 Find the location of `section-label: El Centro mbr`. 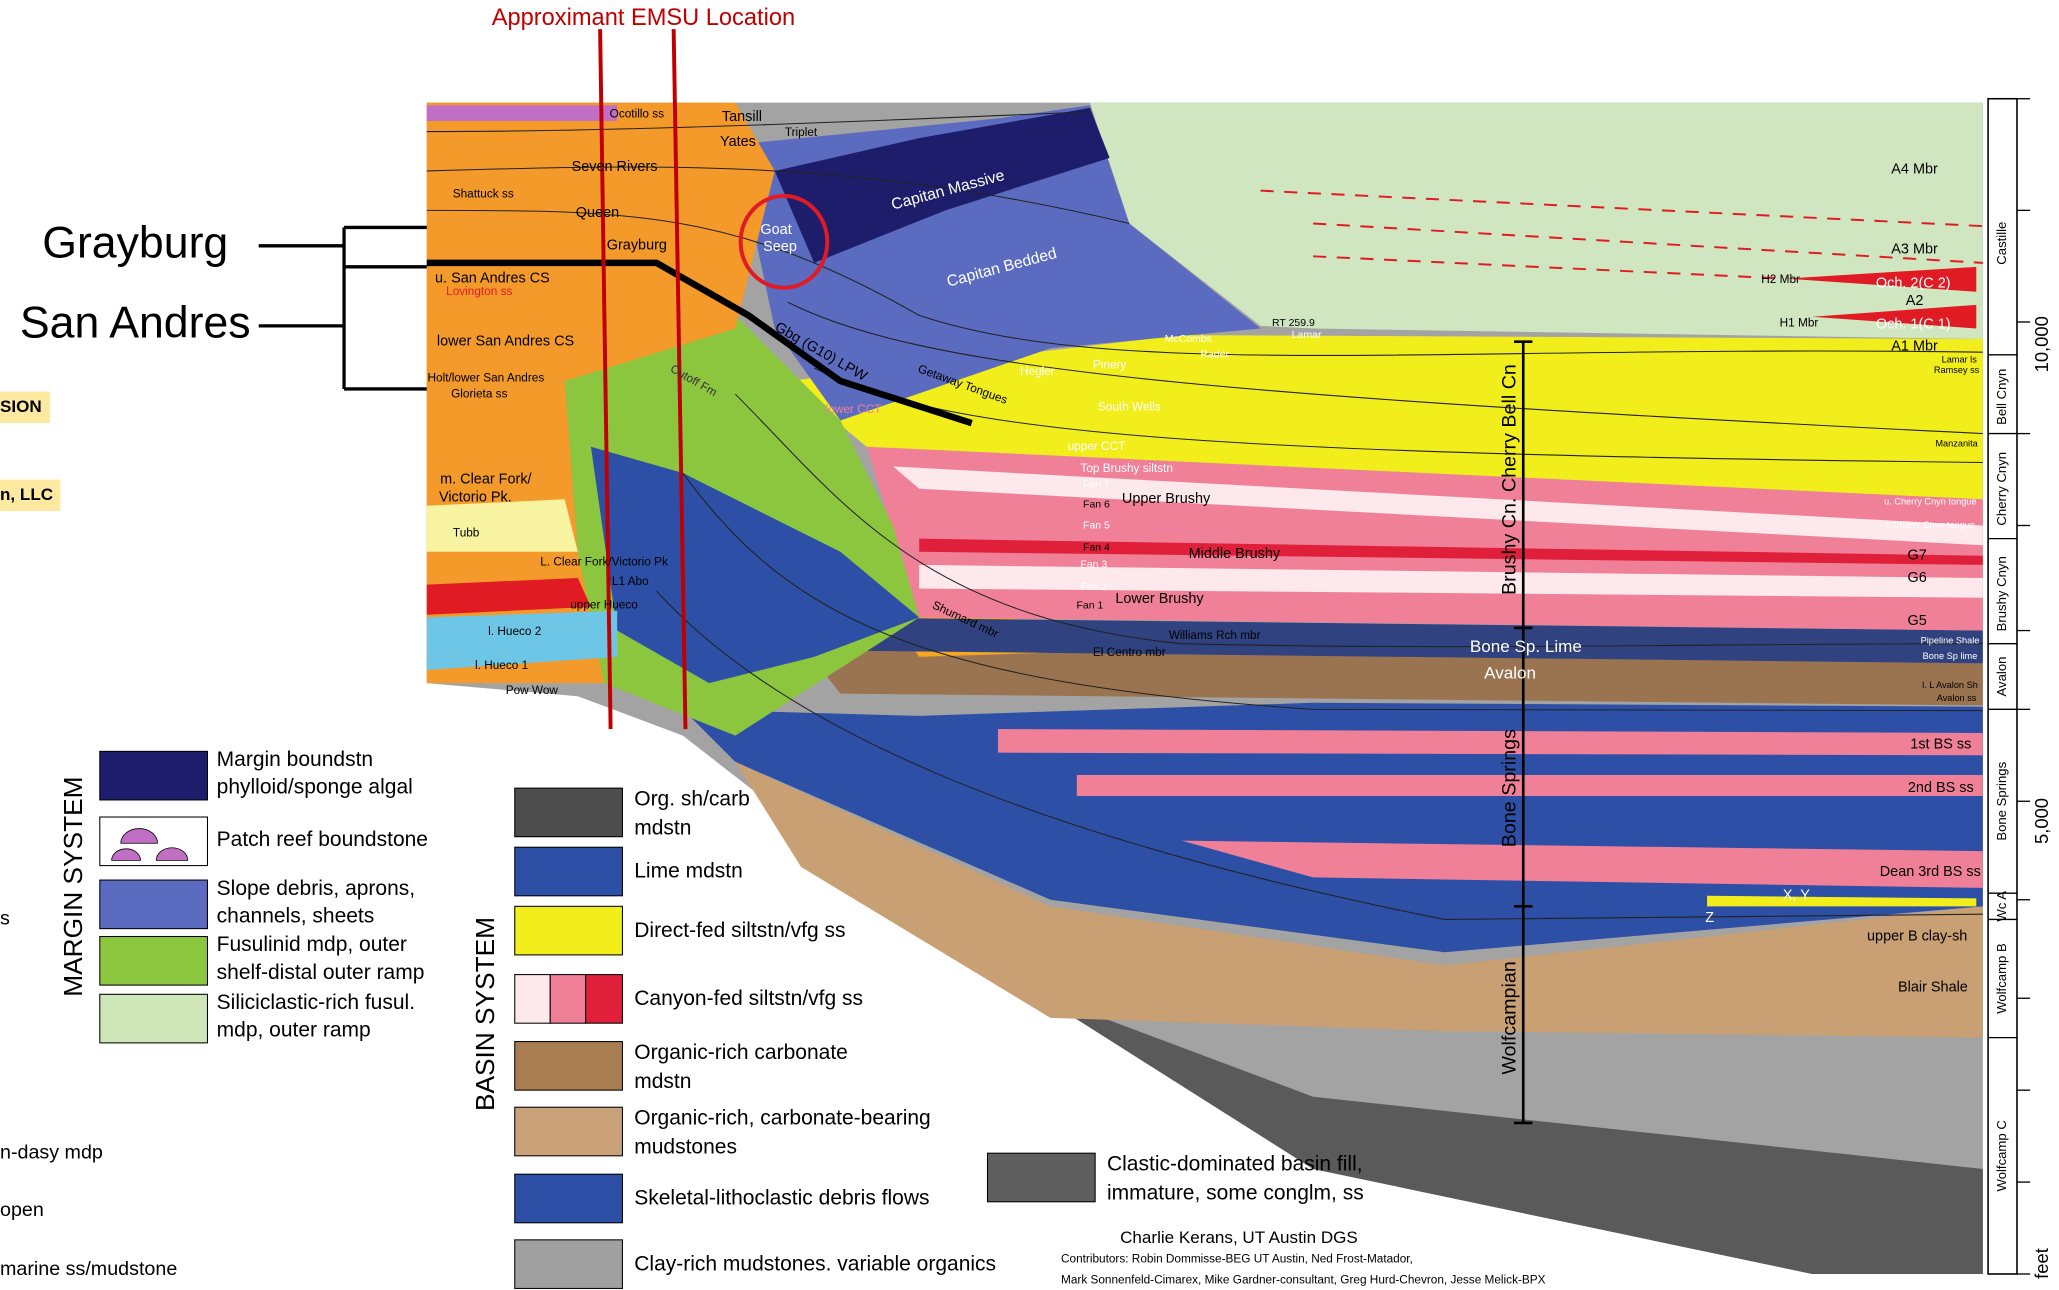

section-label: El Centro mbr is located at coordinates (1129, 652).